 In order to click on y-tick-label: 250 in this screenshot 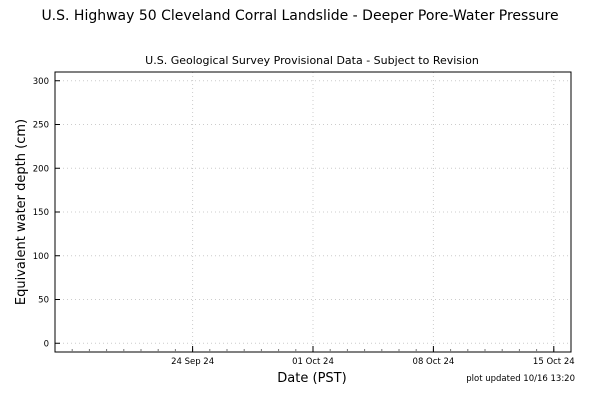, I will do `click(41, 126)`.